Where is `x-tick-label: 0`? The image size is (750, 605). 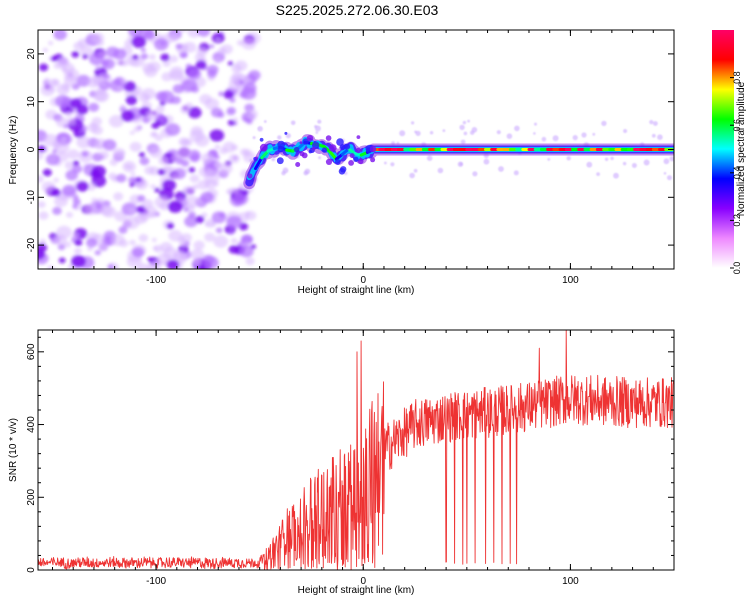 x-tick-label: 0 is located at coordinates (363, 280).